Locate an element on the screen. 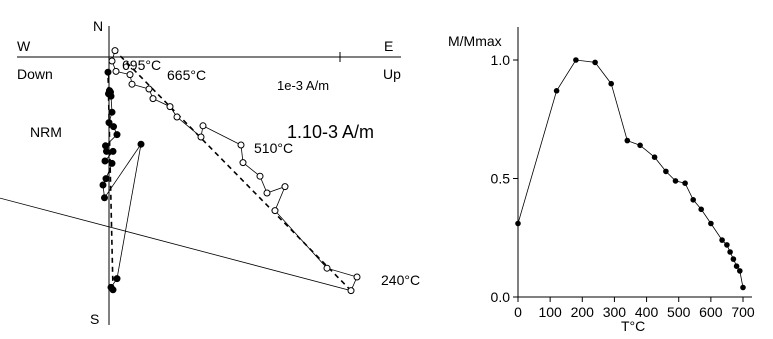 Image resolution: width=773 pixels, height=339 pixels. annotation-nrm: NRM is located at coordinates (46, 132).